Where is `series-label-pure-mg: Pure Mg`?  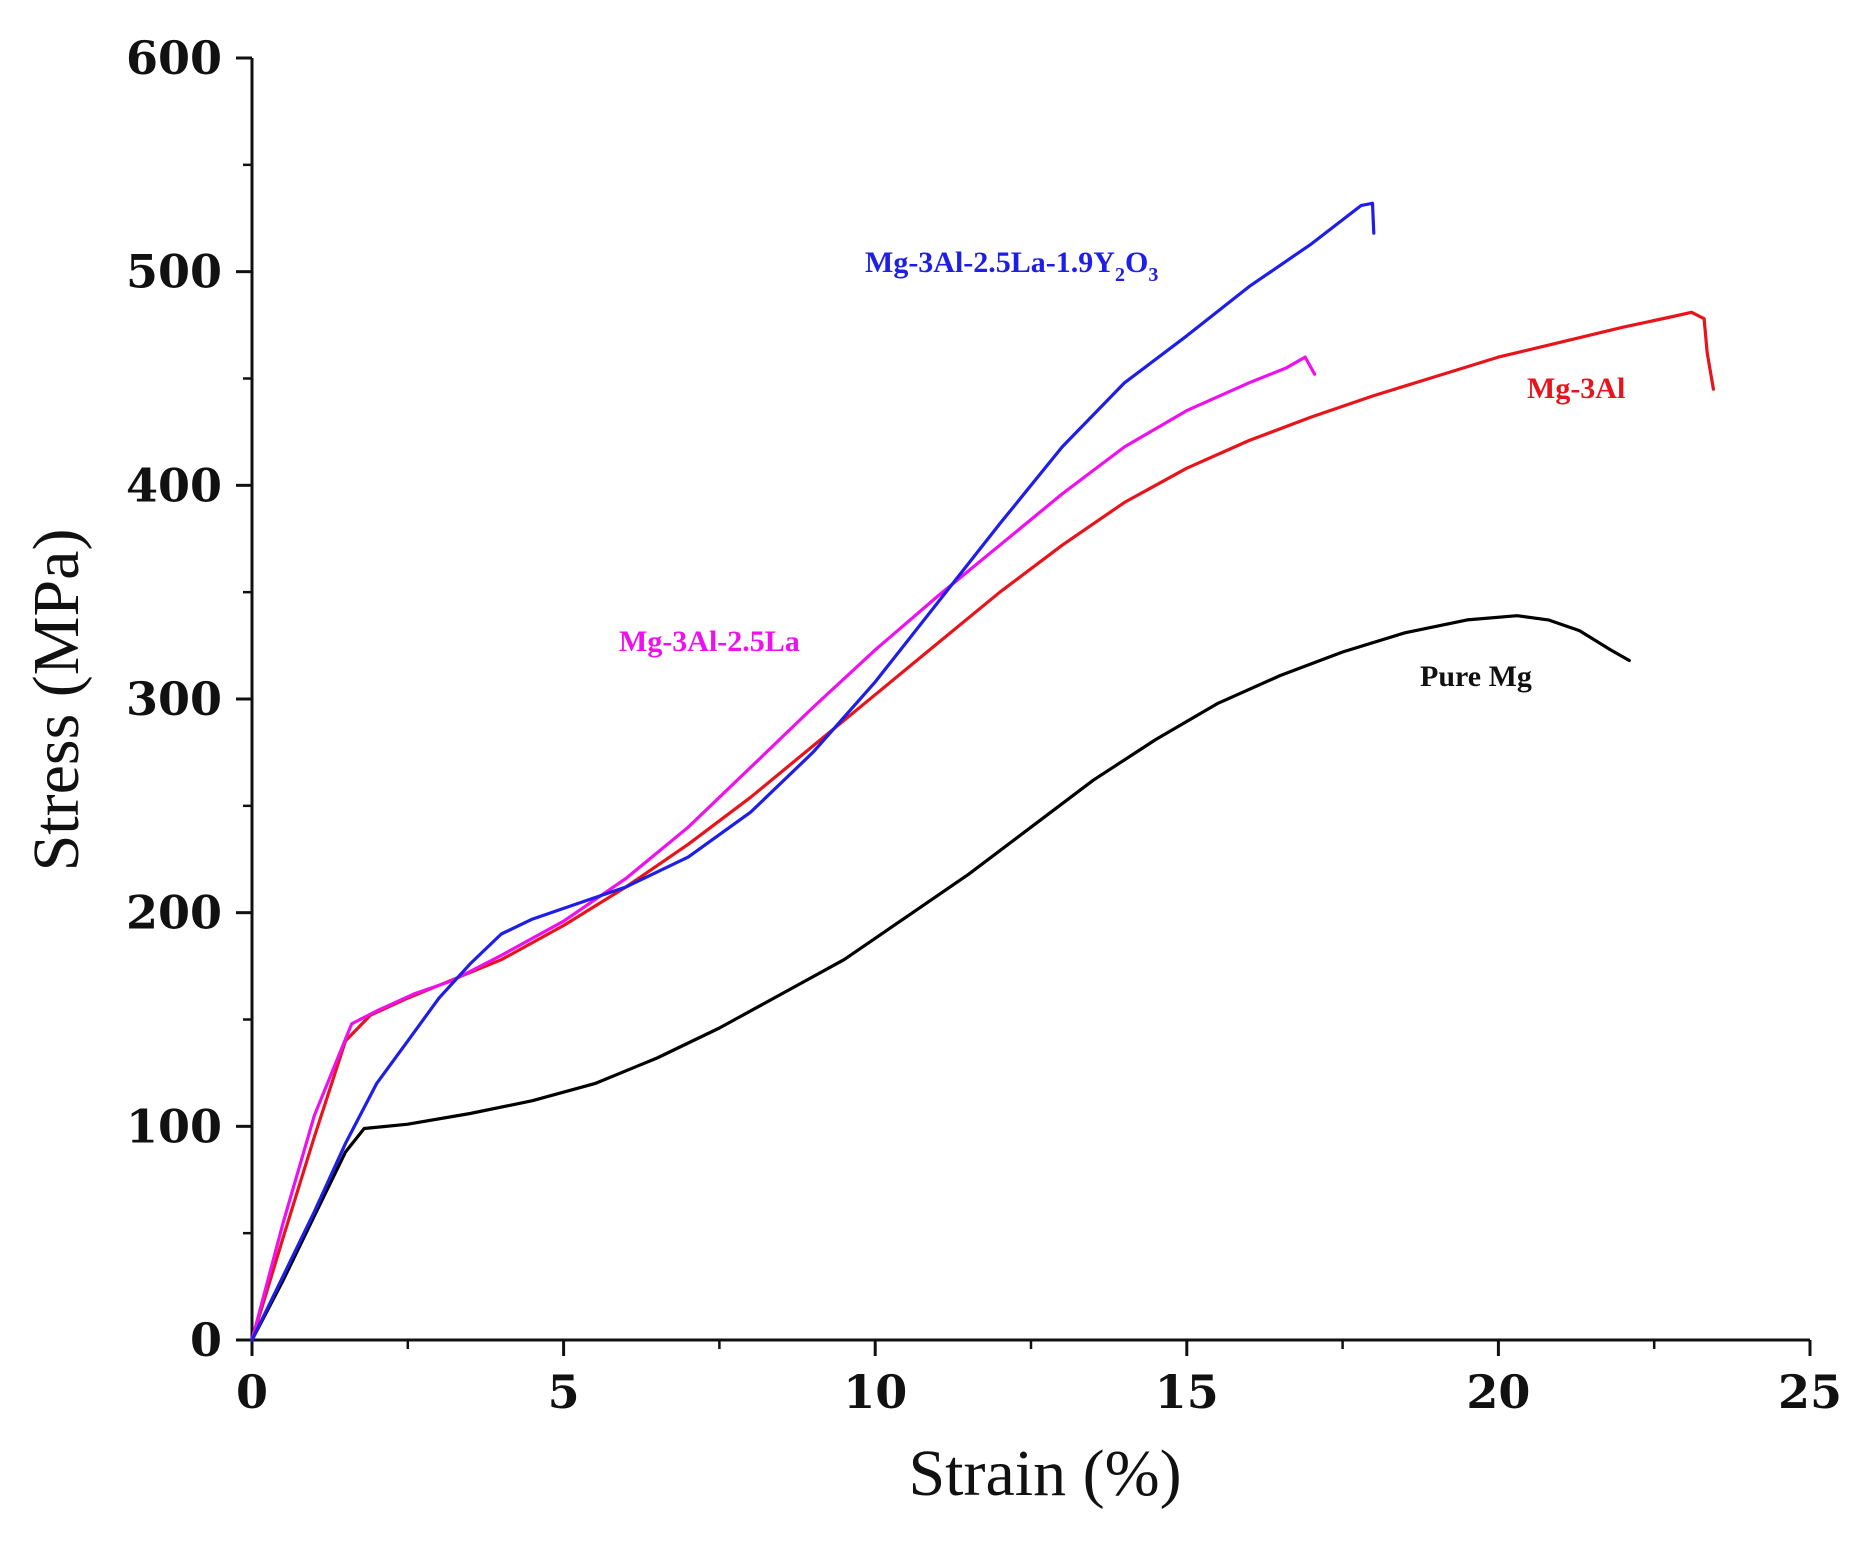 series-label-pure-mg: Pure Mg is located at coordinates (1476, 676).